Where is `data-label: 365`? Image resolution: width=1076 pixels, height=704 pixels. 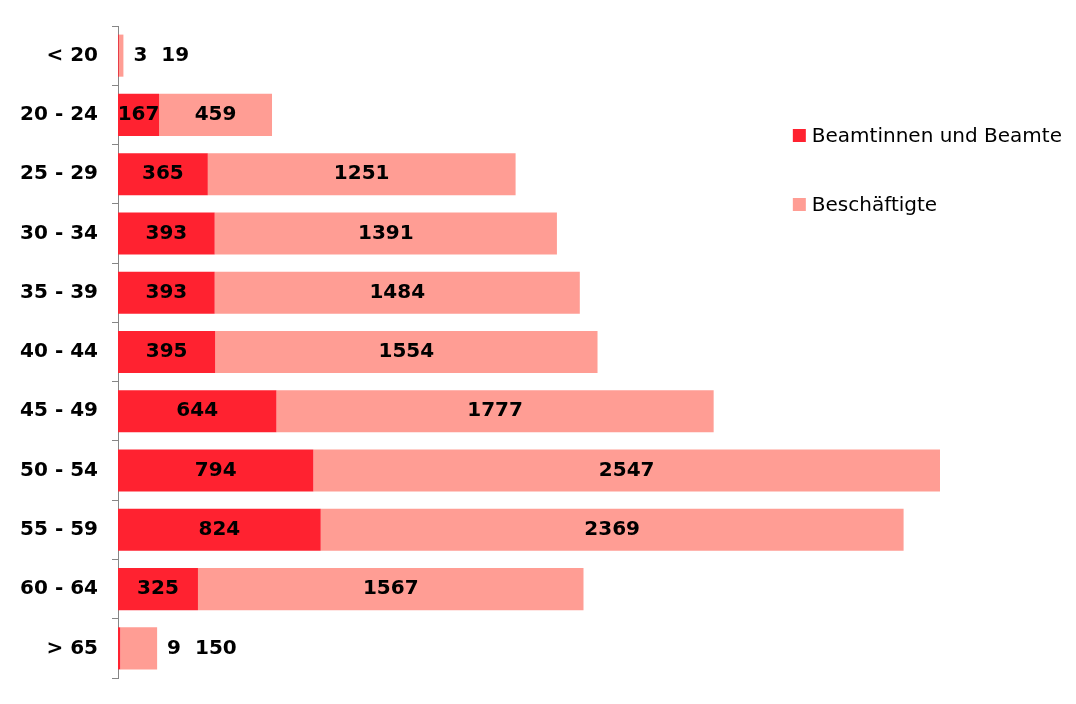 data-label: 365 is located at coordinates (163, 172).